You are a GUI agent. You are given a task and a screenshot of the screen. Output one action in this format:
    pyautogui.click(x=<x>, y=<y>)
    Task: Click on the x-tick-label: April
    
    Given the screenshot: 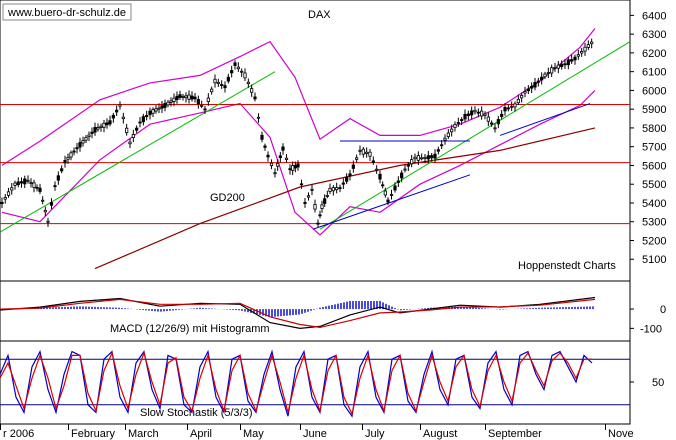 What is the action you would take?
    pyautogui.click(x=201, y=434)
    